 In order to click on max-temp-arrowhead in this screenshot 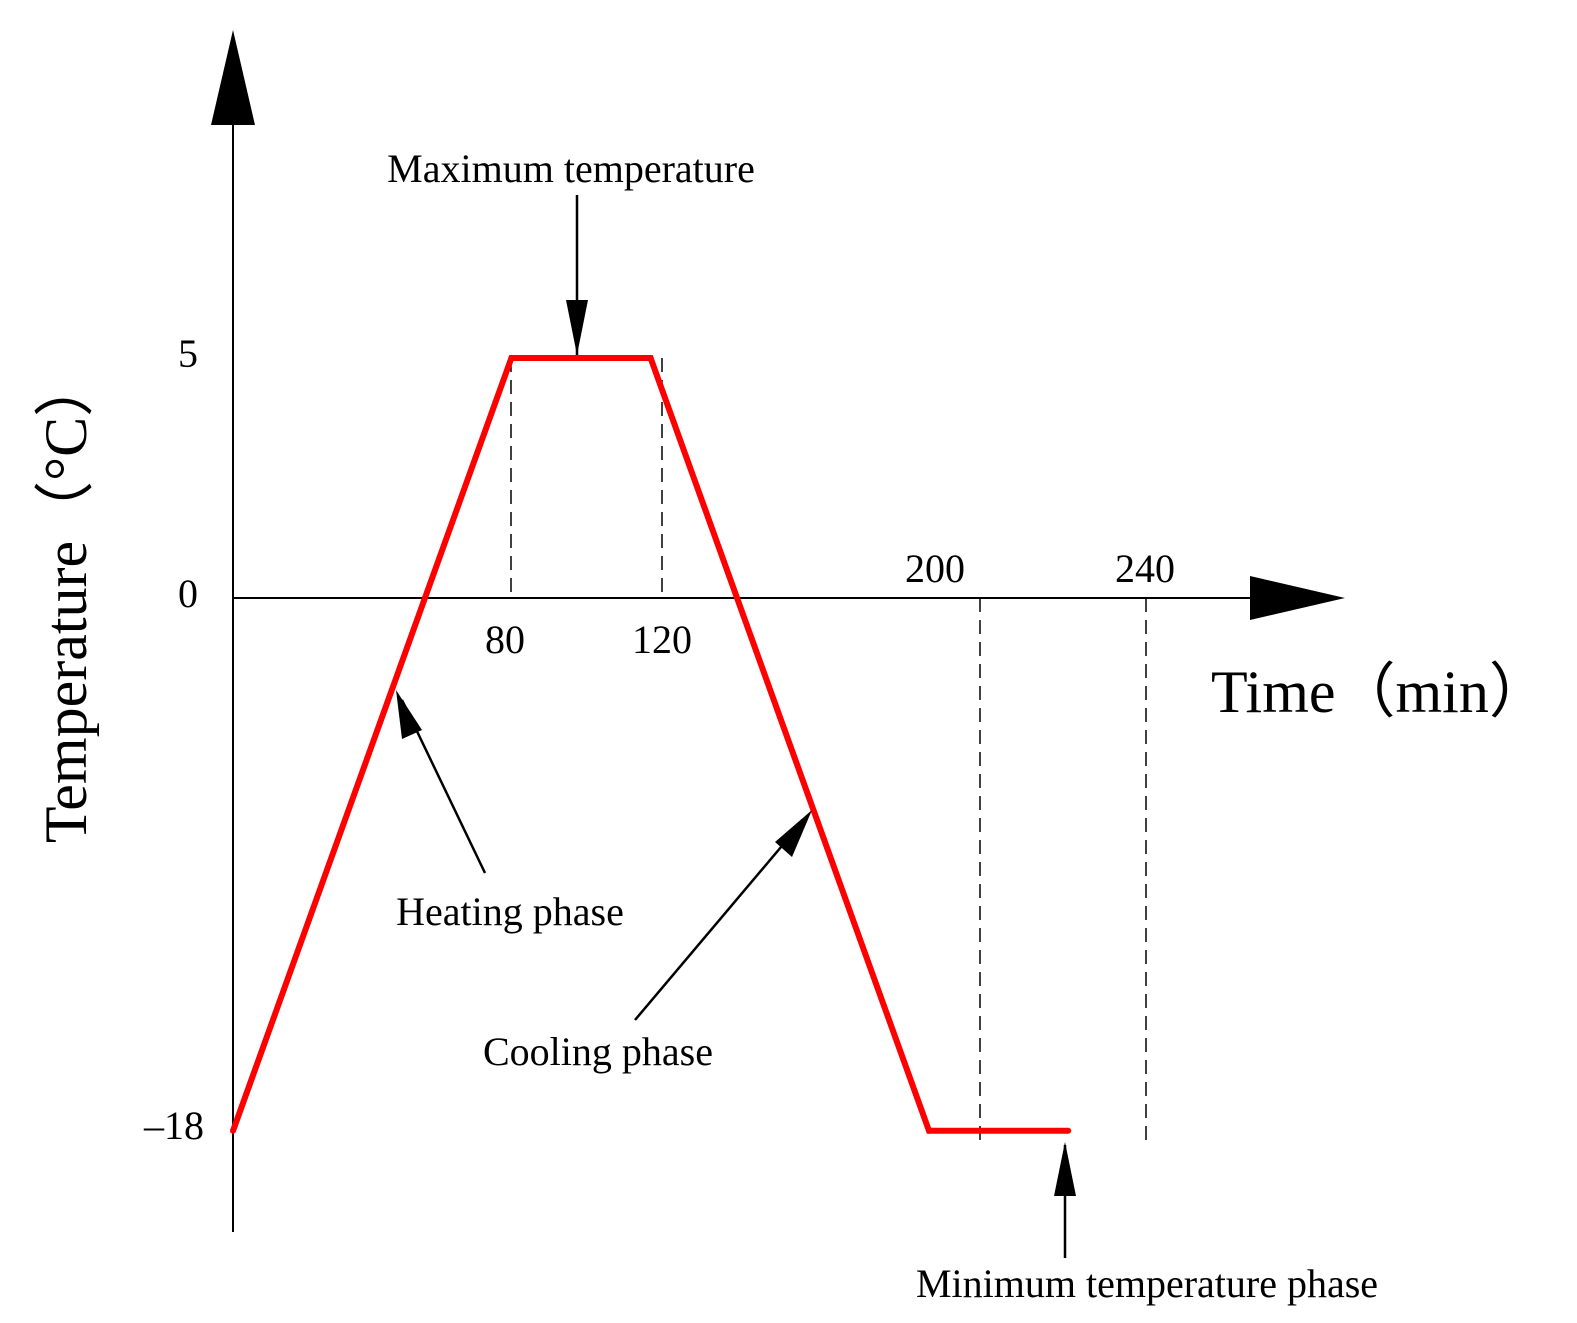, I will do `click(577, 327)`.